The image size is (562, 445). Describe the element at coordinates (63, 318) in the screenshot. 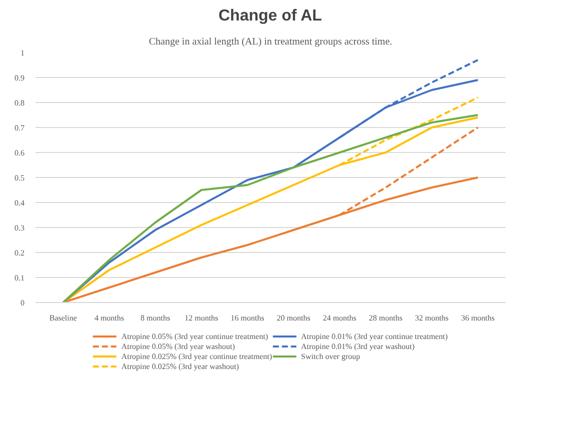

I see `x-tick-label: Baseline` at that location.